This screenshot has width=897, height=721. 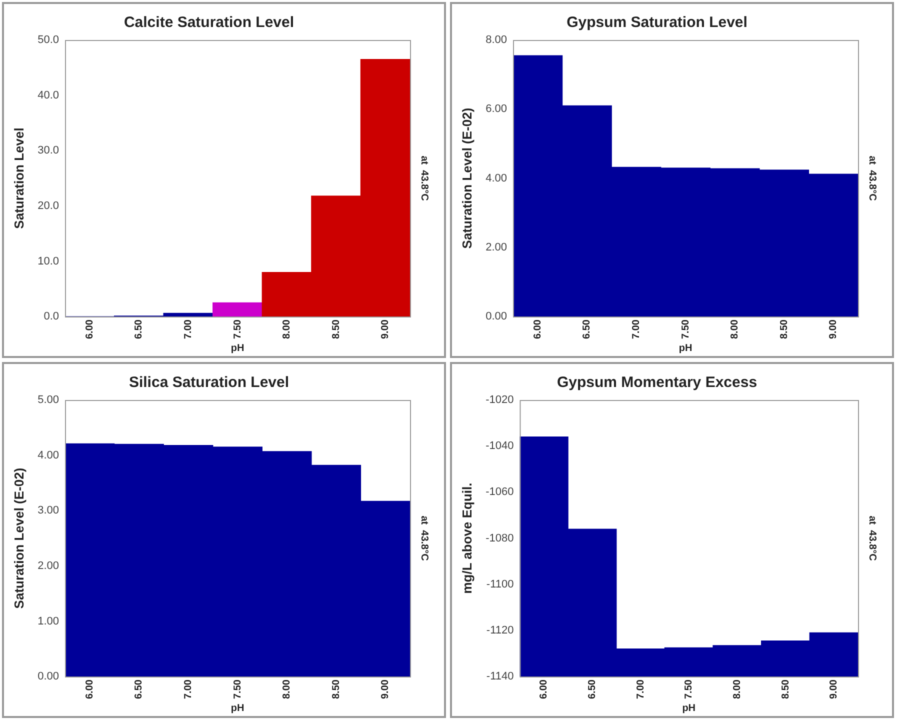 What do you see at coordinates (500, 630) in the screenshot?
I see `y-tick-label: -1120` at bounding box center [500, 630].